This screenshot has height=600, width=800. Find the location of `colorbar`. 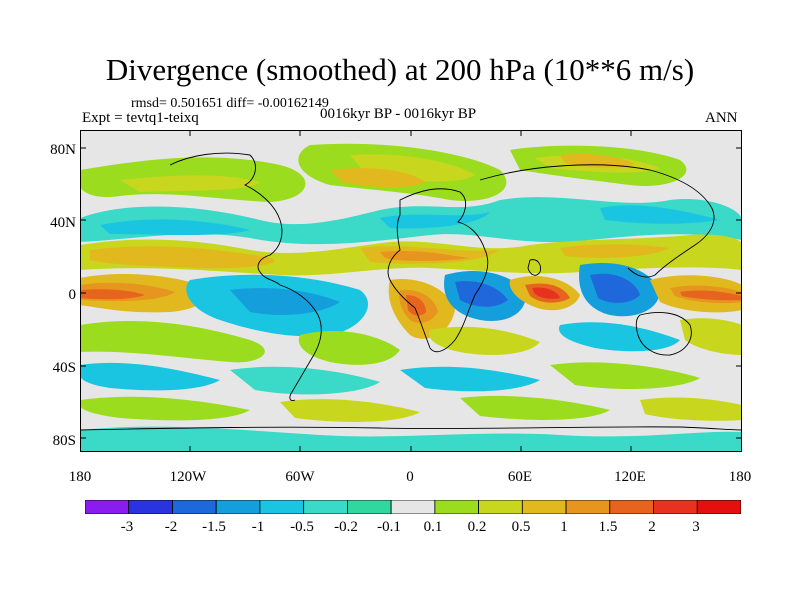

colorbar is located at coordinates (413, 507).